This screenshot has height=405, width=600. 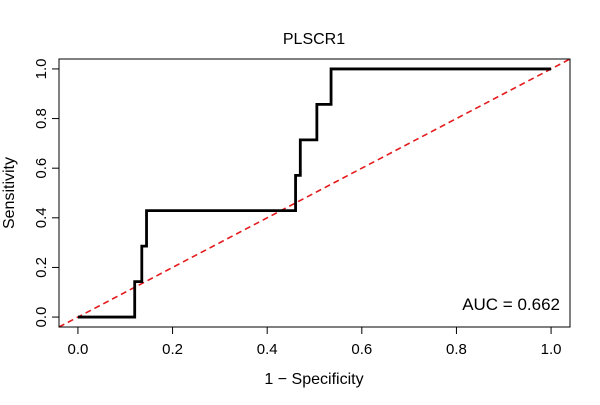 What do you see at coordinates (41, 267) in the screenshot?
I see `y-tick-label: 0.2` at bounding box center [41, 267].